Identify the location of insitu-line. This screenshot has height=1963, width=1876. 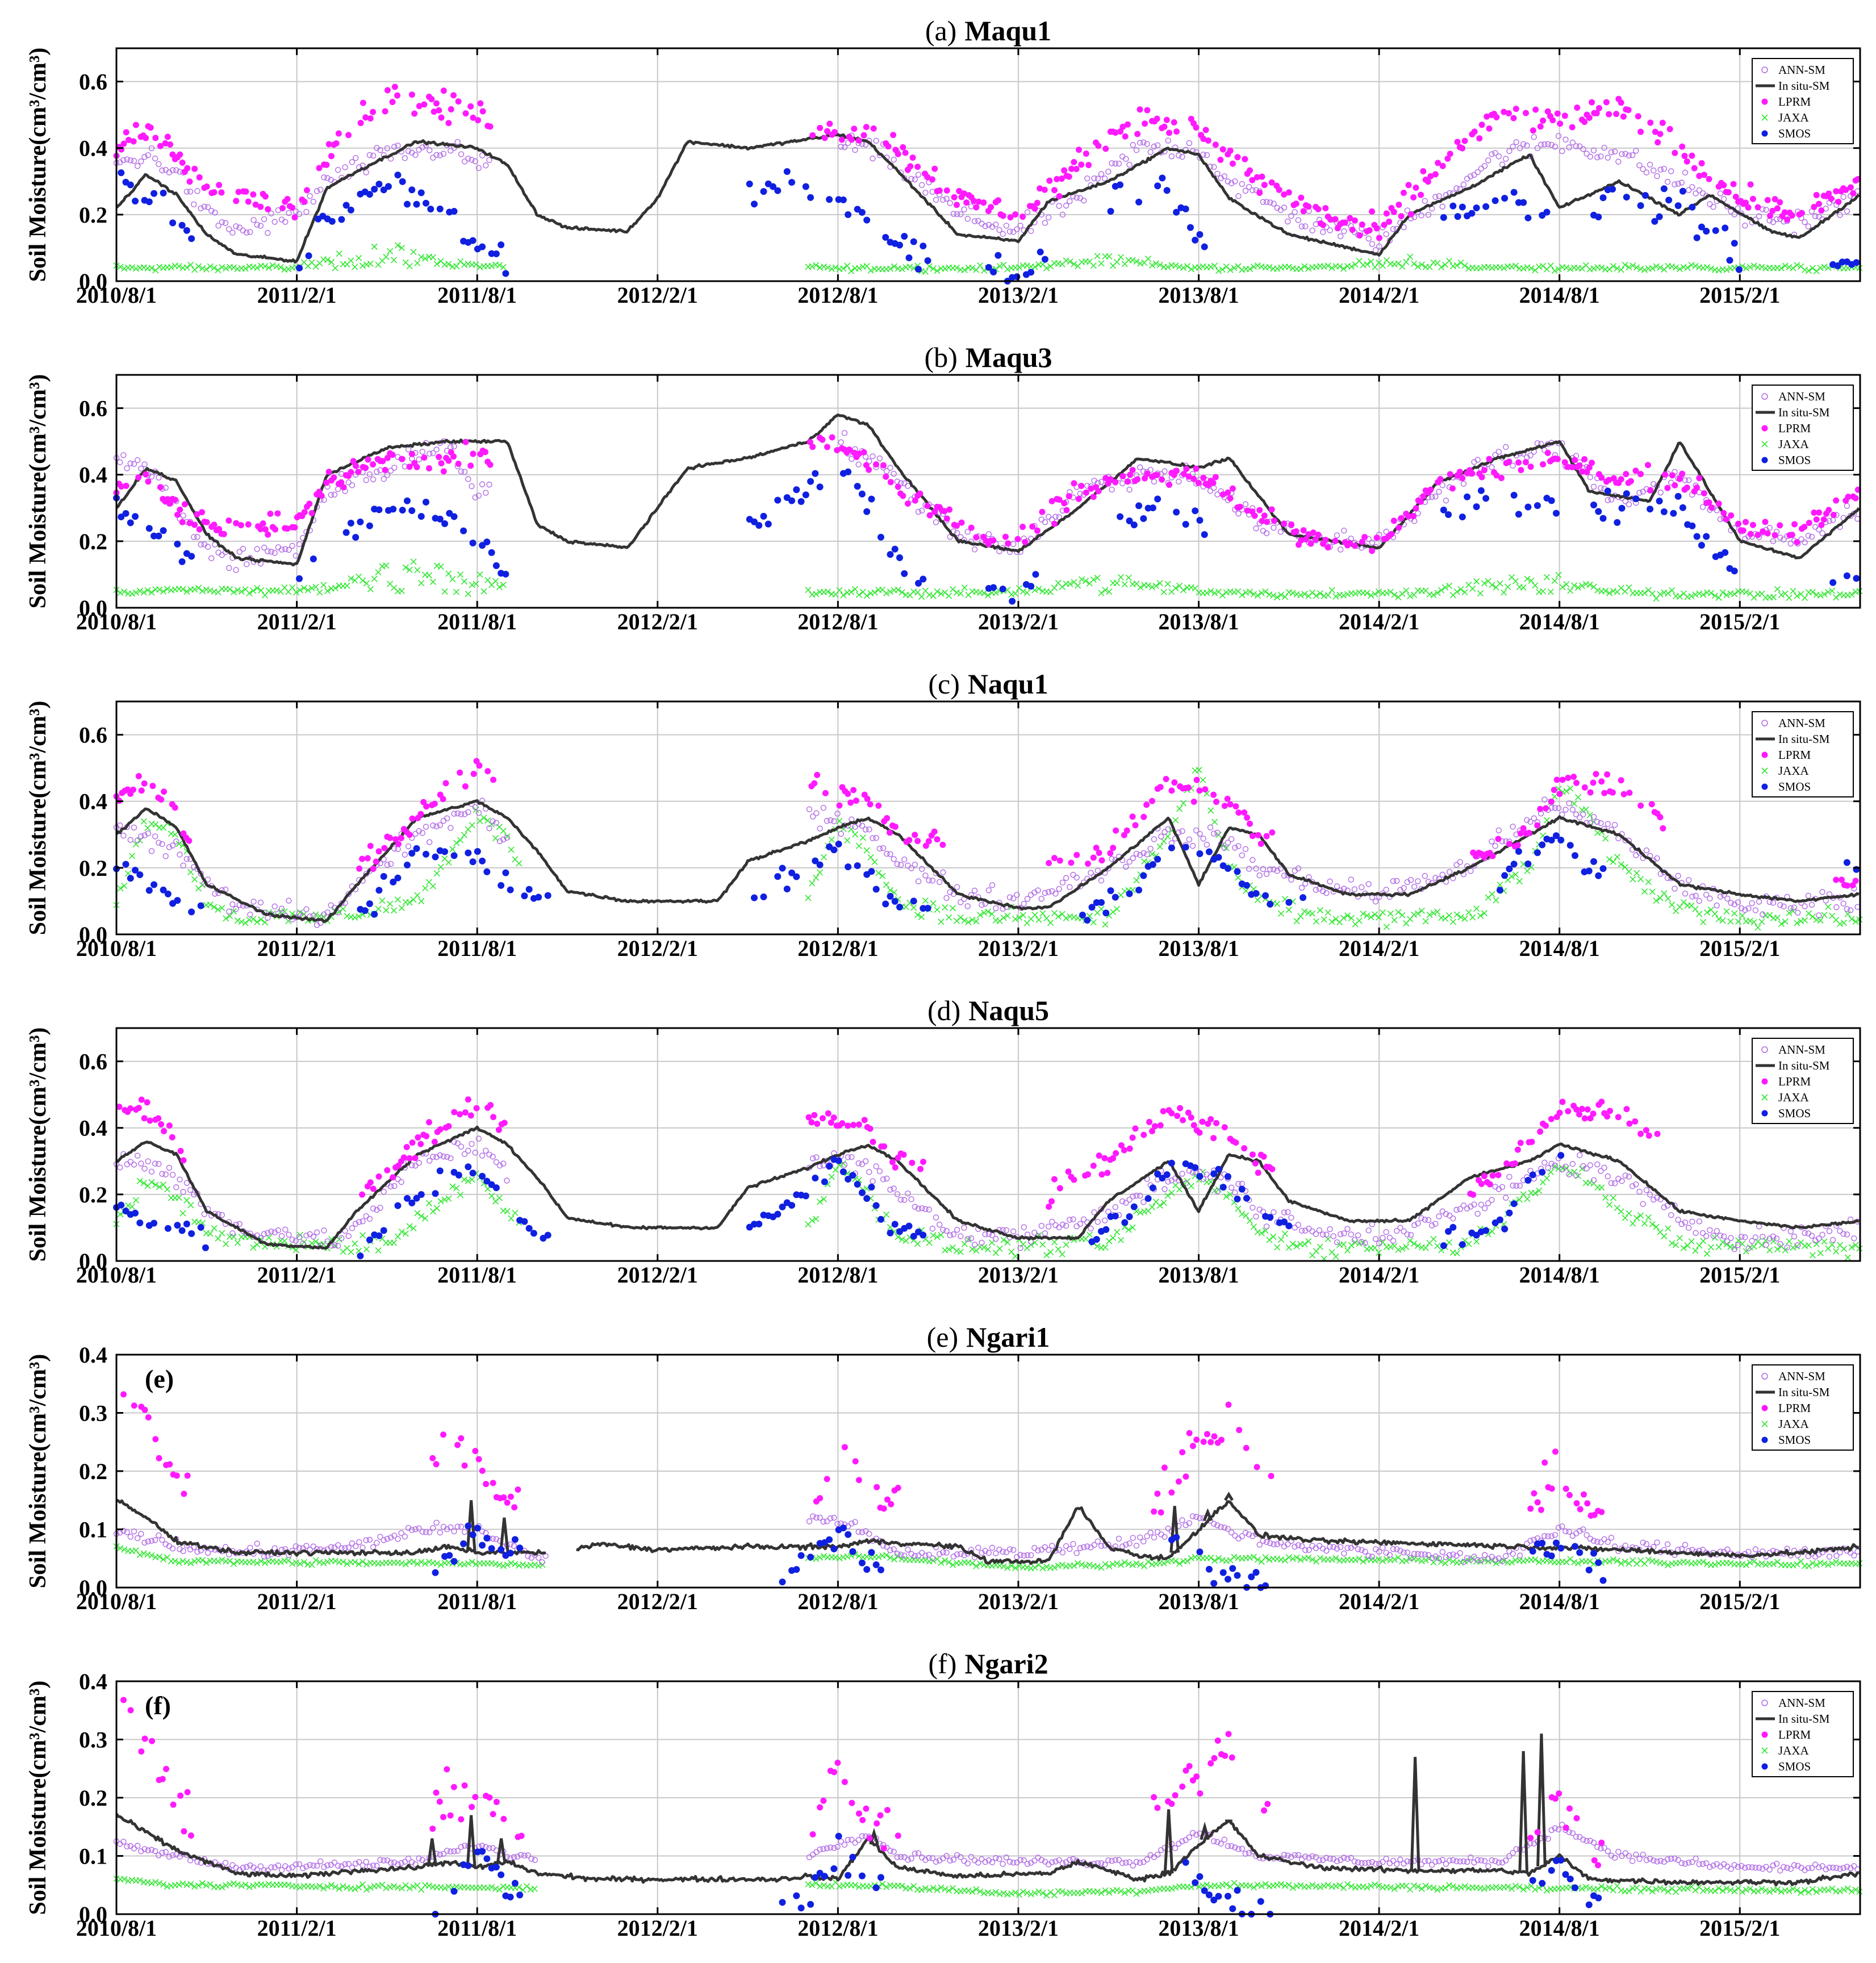
(987, 199).